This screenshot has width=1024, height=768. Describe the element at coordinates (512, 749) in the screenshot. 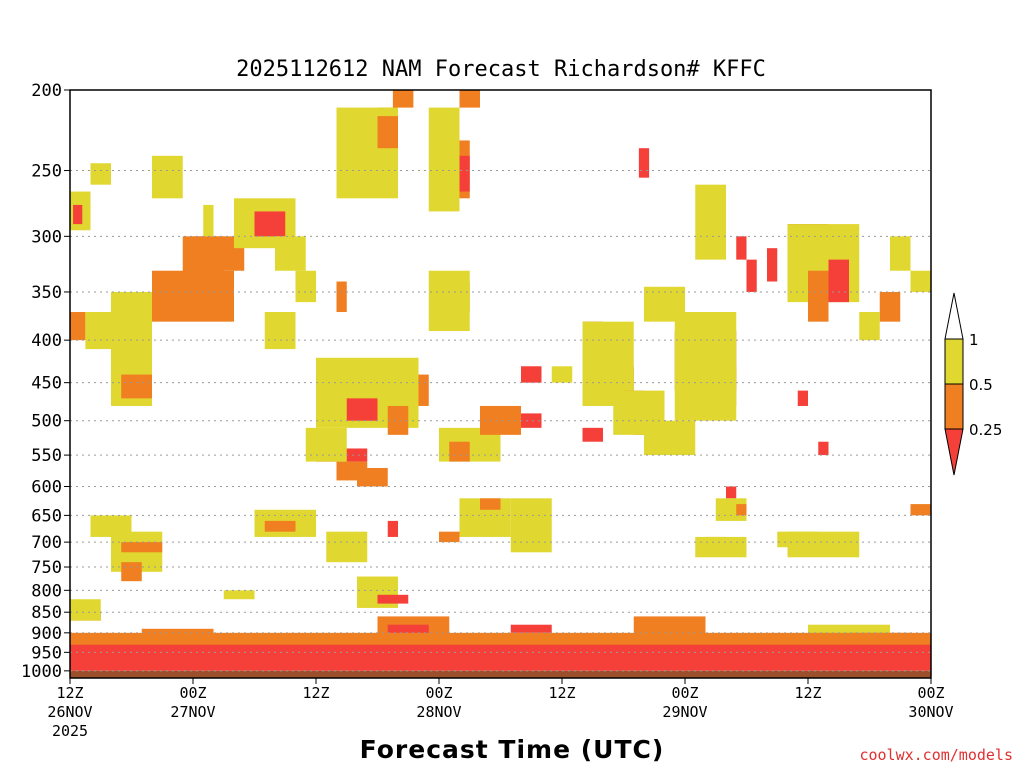

I see `x-axis-label: Forecast Time (UTC)` at that location.